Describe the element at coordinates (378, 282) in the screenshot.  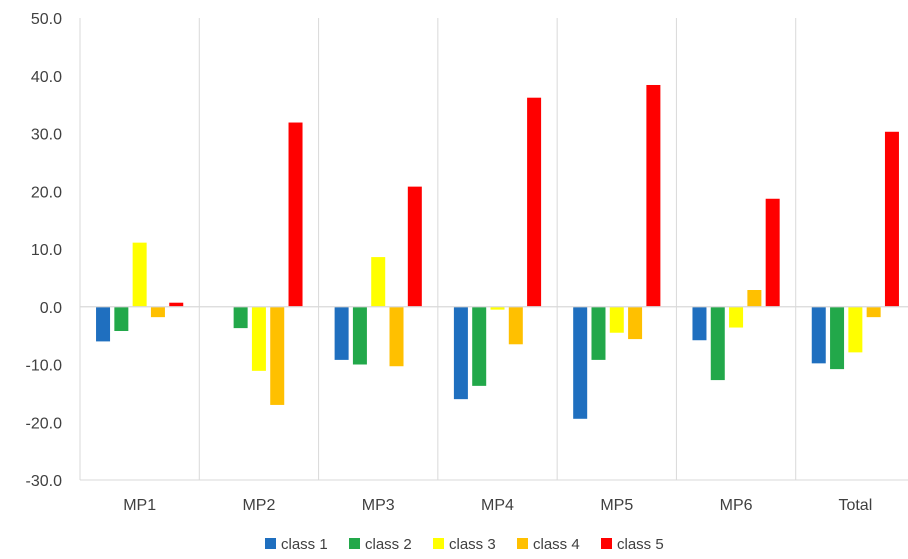
I see `bar-class-3-mp3` at that location.